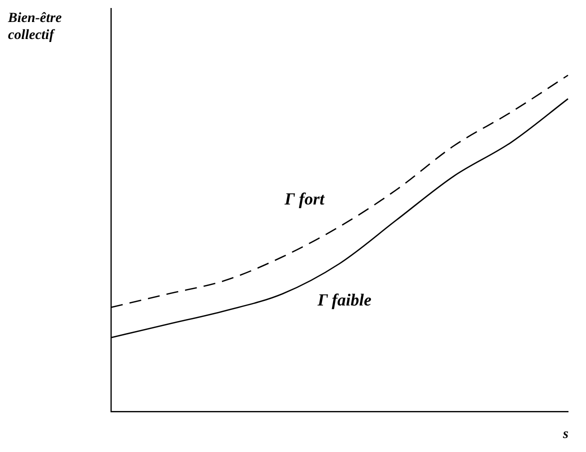  What do you see at coordinates (565, 434) in the screenshot?
I see `x-axis-title: s` at bounding box center [565, 434].